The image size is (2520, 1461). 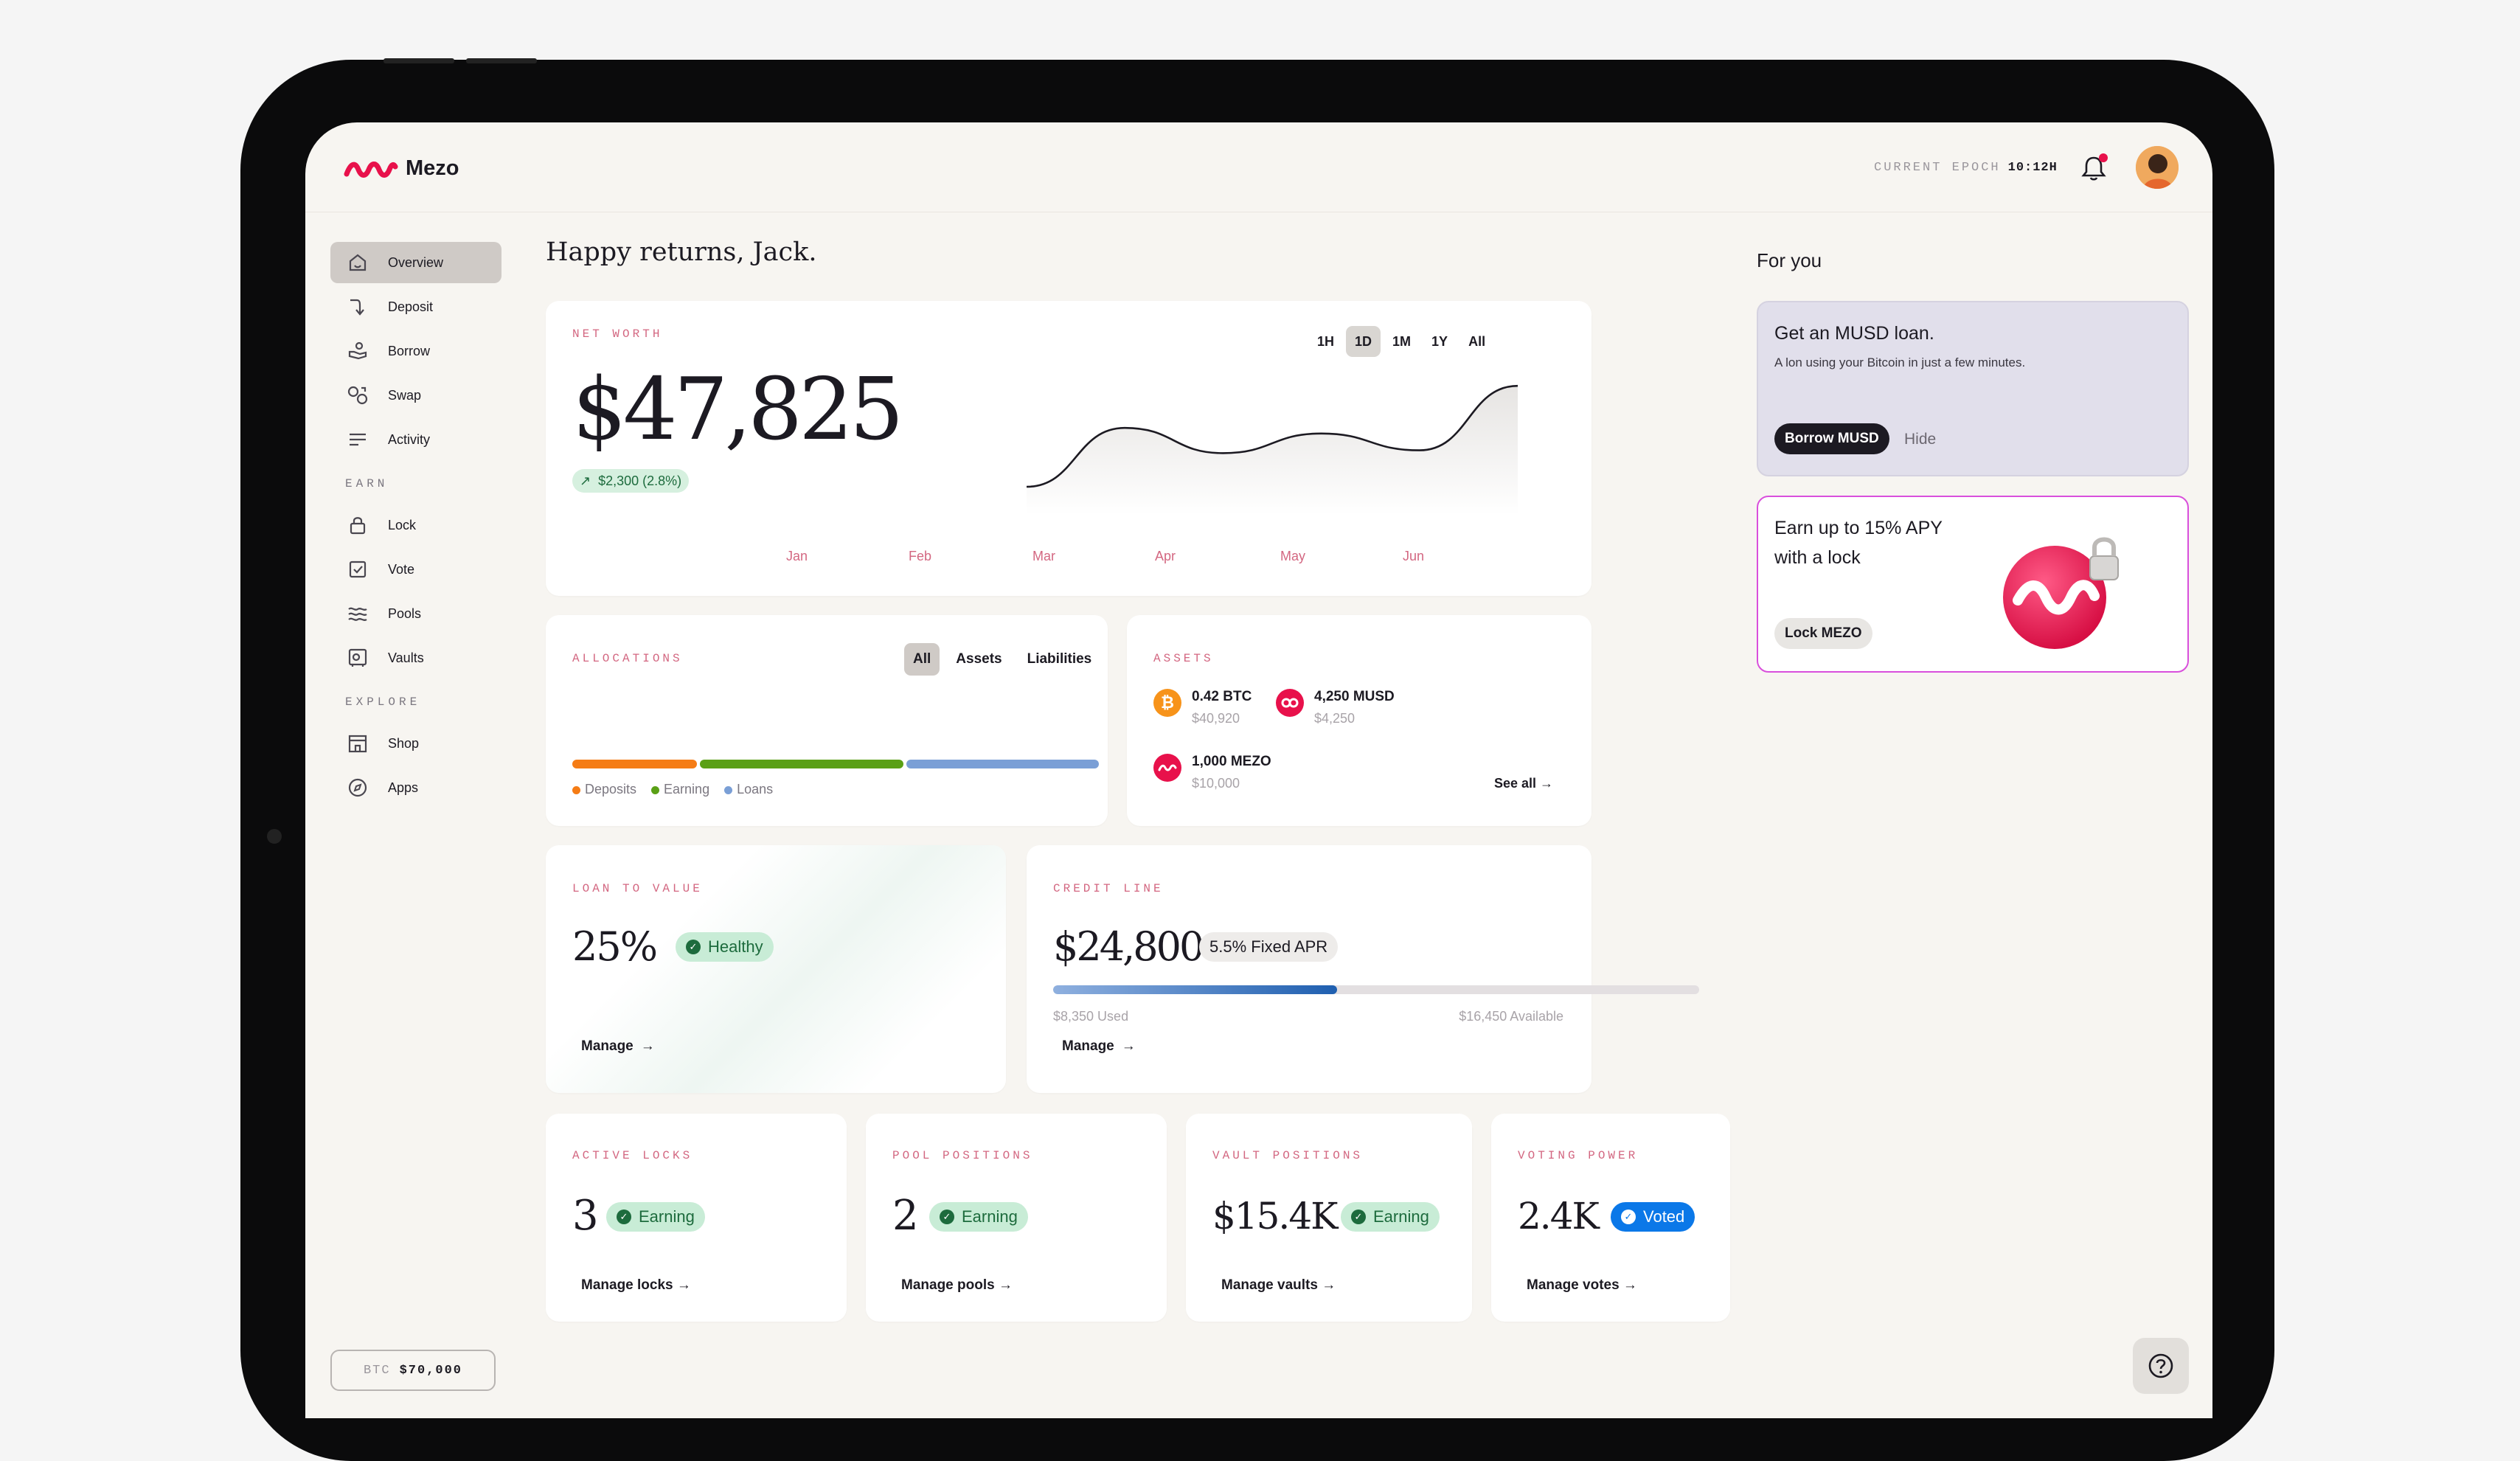 What do you see at coordinates (1477, 342) in the screenshot?
I see `range-all: All` at bounding box center [1477, 342].